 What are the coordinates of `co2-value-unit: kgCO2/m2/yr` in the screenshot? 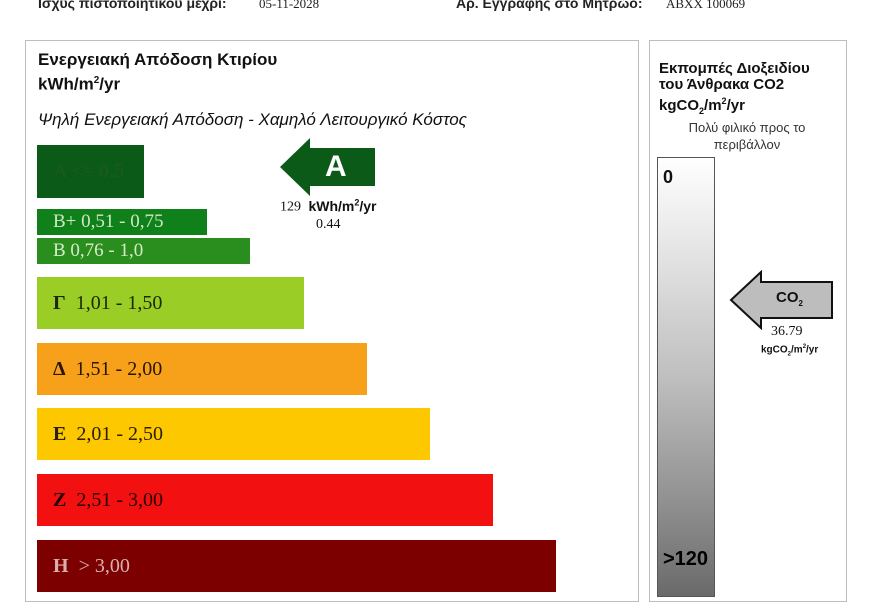 It's located at (790, 351).